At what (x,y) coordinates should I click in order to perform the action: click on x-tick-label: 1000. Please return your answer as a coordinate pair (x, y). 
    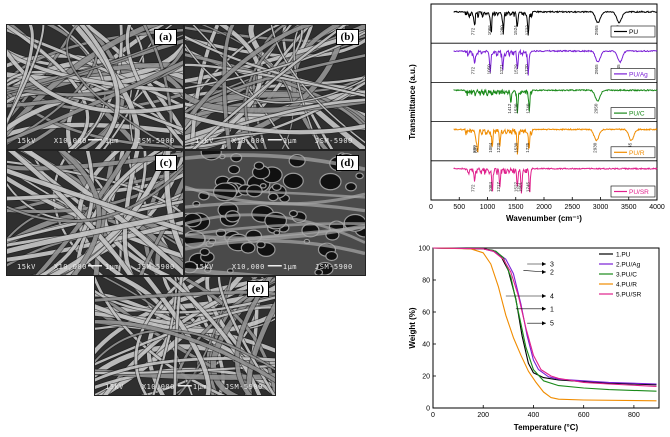
    Looking at the image, I should click on (488, 207).